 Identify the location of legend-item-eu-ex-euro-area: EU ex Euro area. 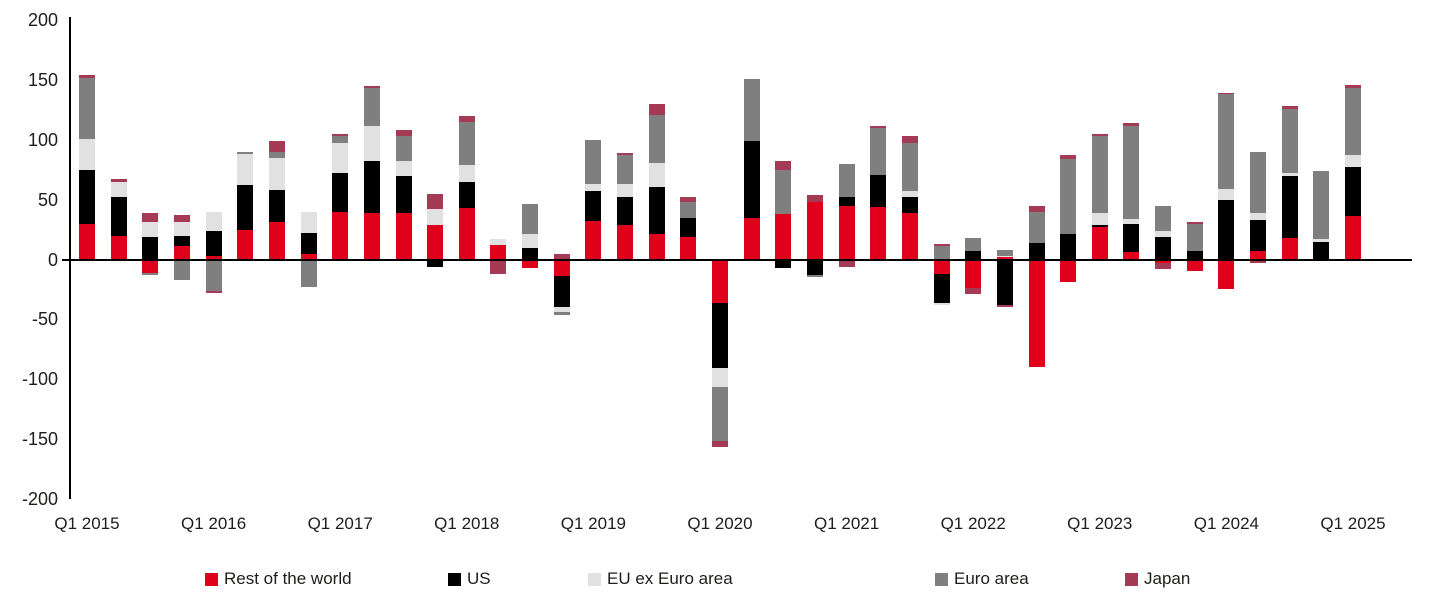
(660, 578).